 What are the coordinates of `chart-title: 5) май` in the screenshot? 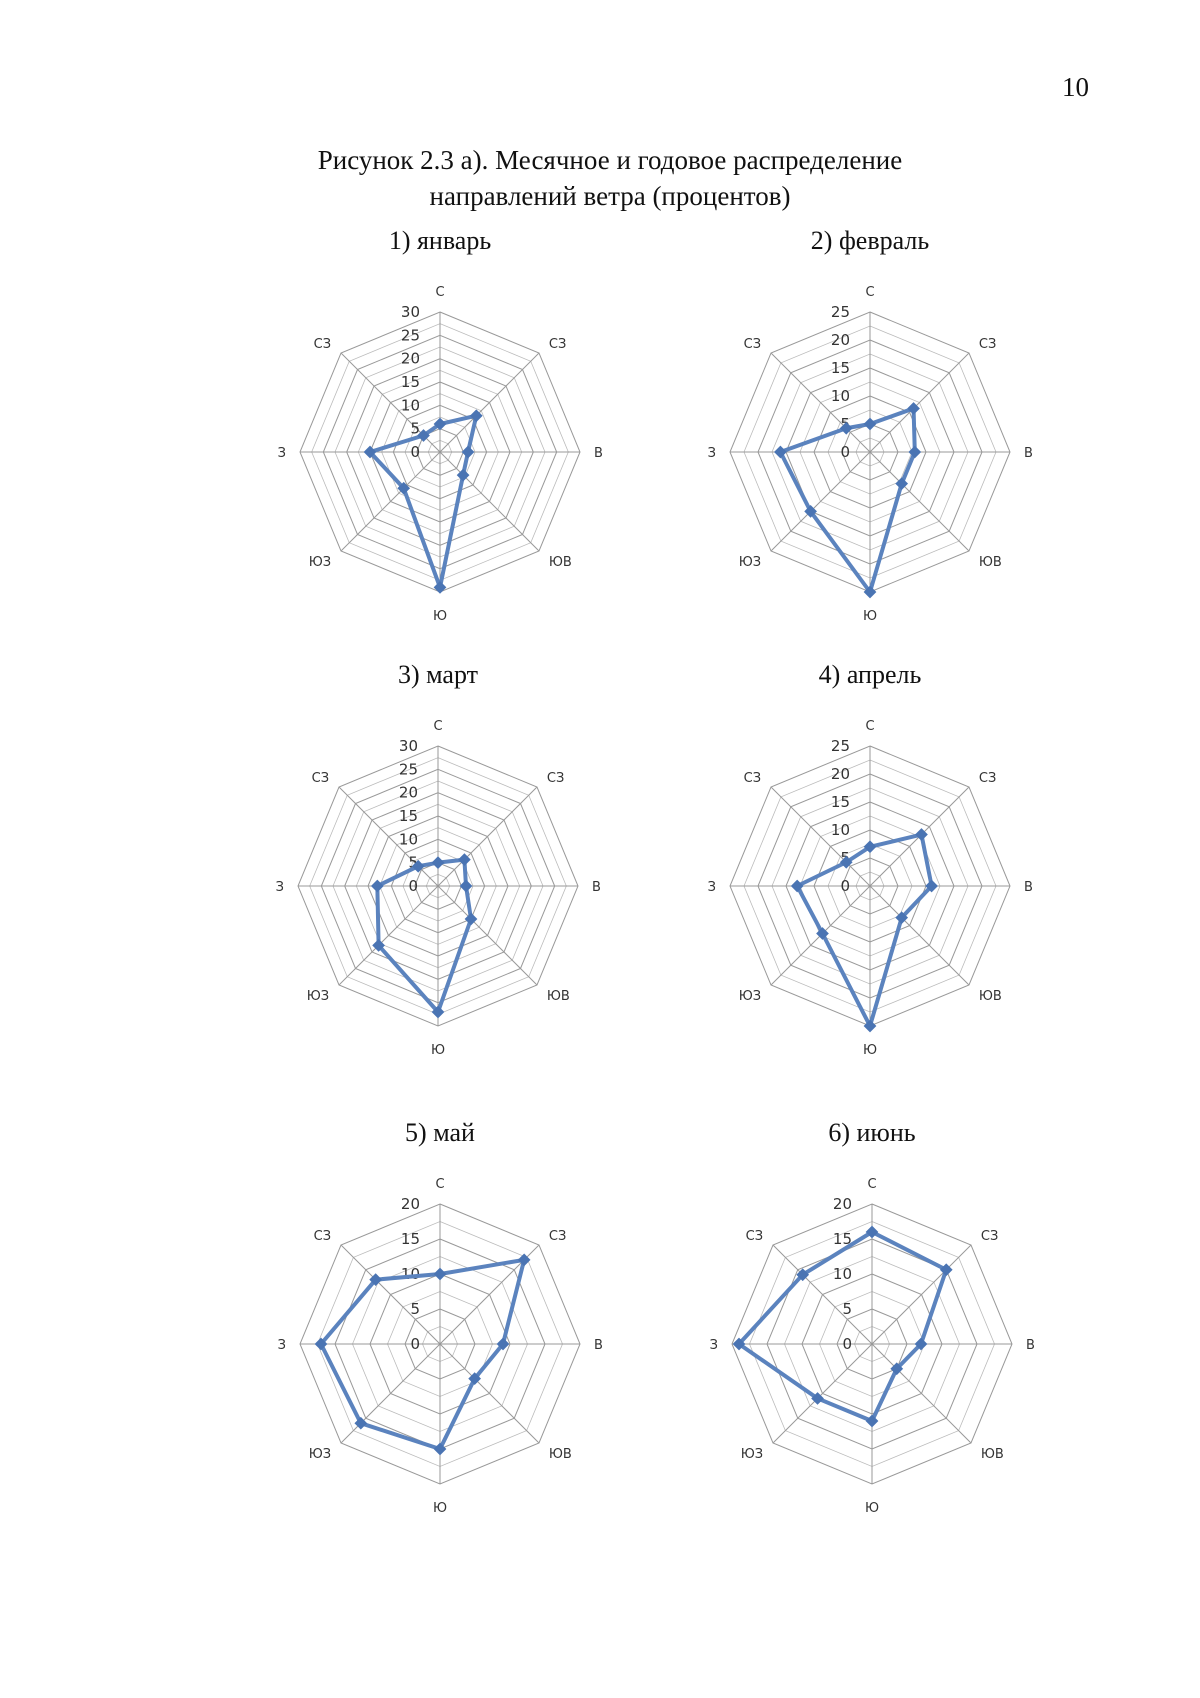 It's located at (440, 1132).